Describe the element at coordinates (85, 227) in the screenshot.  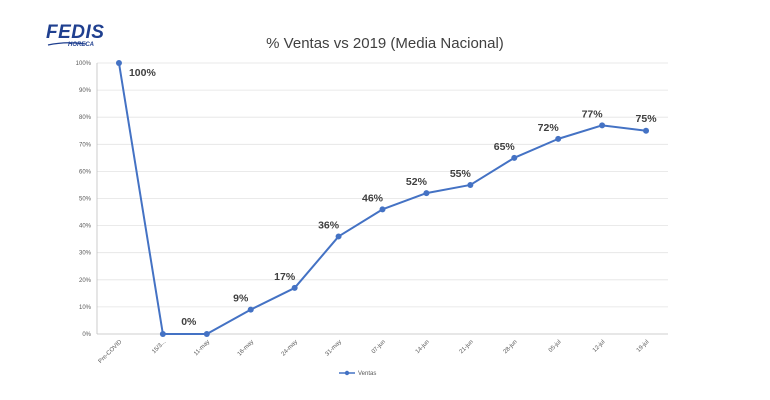
I see `y-tick-label: 40%` at that location.